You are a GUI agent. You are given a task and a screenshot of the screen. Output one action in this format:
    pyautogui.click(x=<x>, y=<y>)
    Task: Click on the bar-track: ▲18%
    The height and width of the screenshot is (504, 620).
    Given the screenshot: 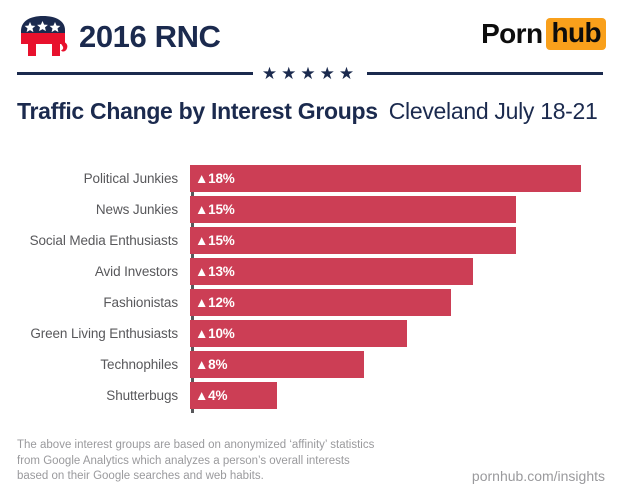 What is the action you would take?
    pyautogui.click(x=396, y=178)
    